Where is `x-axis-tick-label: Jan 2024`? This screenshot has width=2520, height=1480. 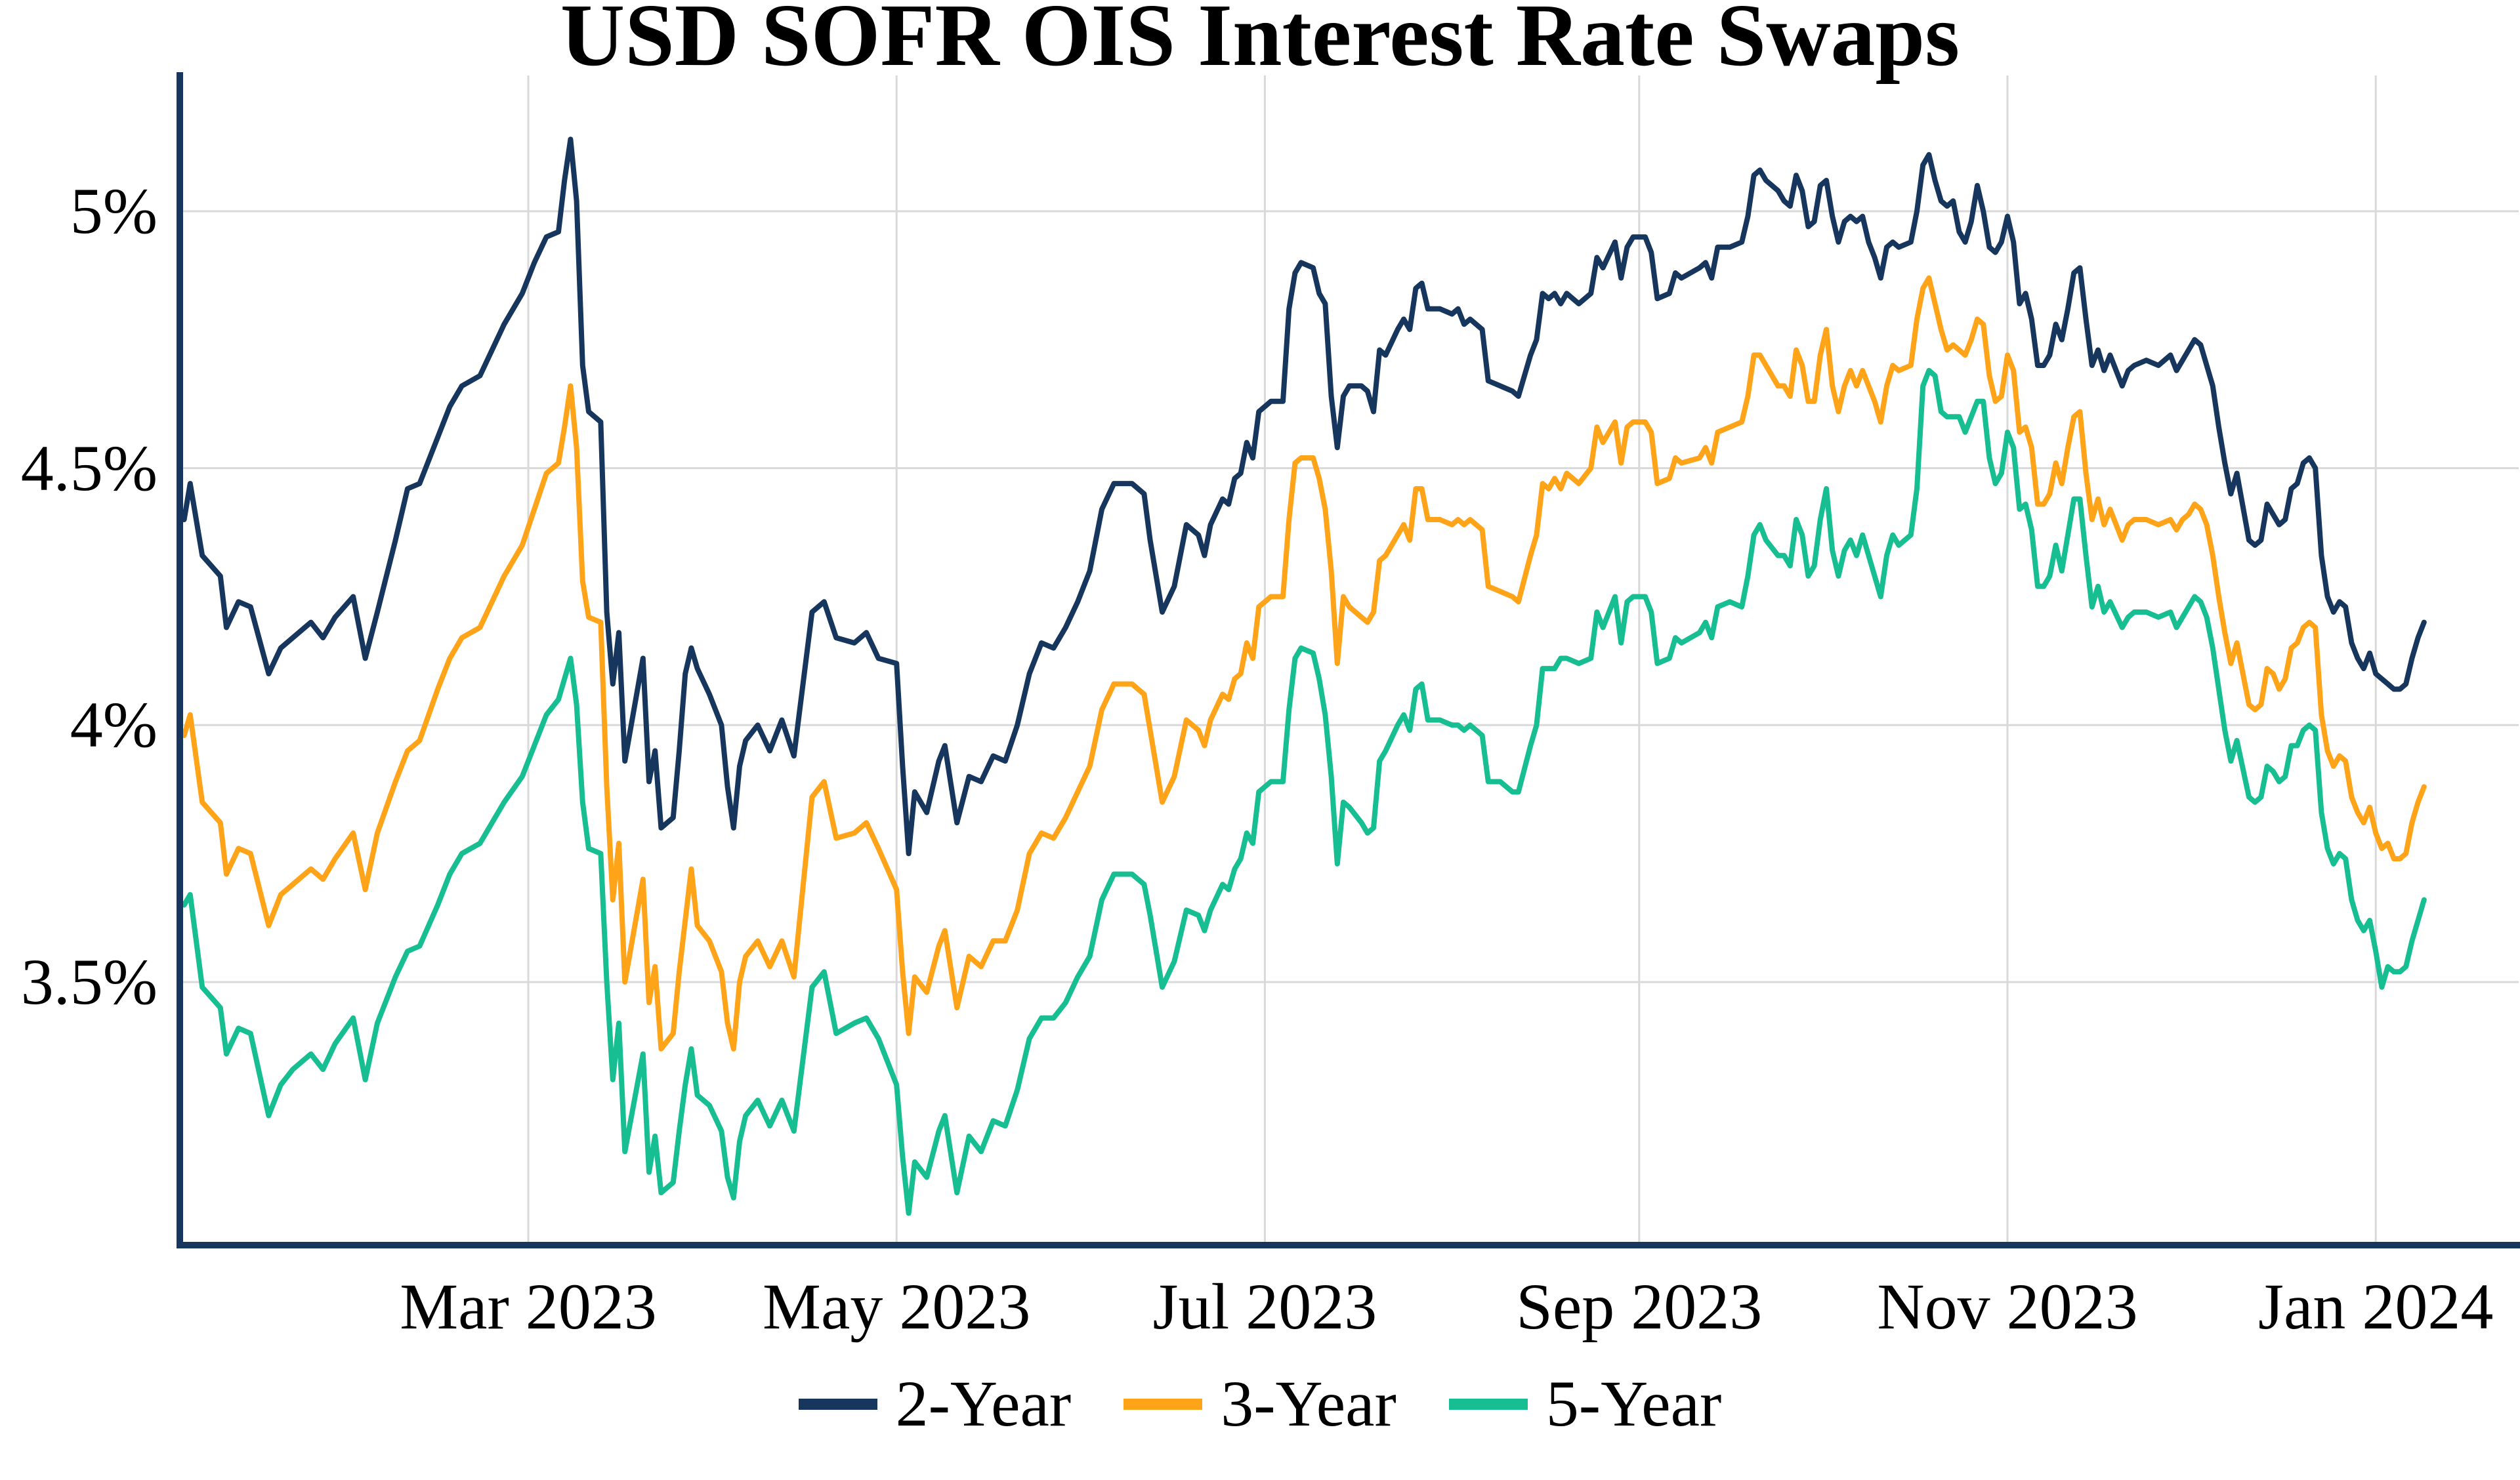
x-axis-tick-label: Jan 2024 is located at coordinates (2376, 1306).